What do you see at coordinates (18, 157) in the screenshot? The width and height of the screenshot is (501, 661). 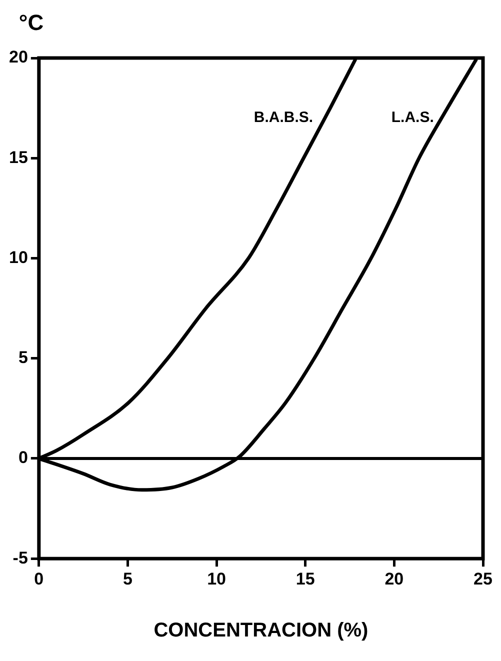 I see `y-tick-label: 15` at bounding box center [18, 157].